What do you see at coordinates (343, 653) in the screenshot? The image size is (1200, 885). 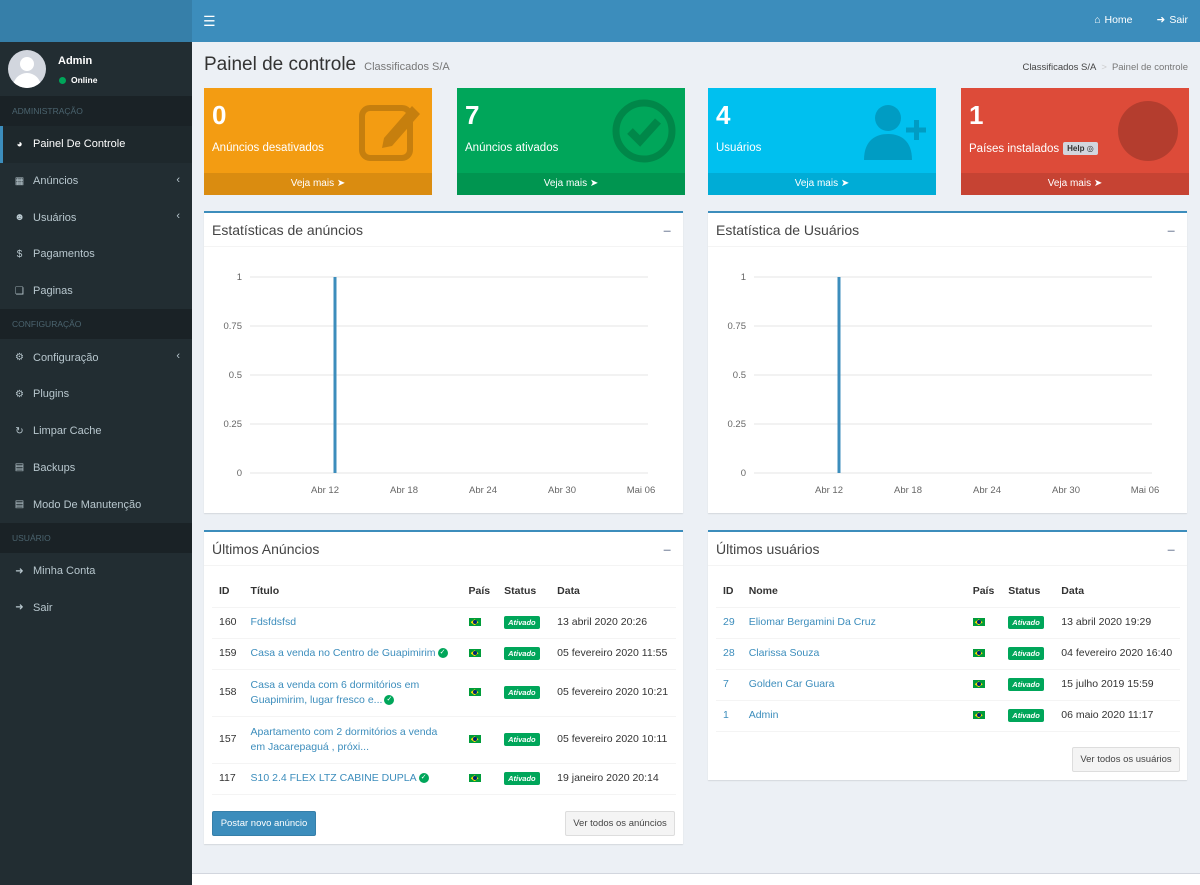 I see `ad-title-link: Casa a venda no Centro de Guapimirim` at bounding box center [343, 653].